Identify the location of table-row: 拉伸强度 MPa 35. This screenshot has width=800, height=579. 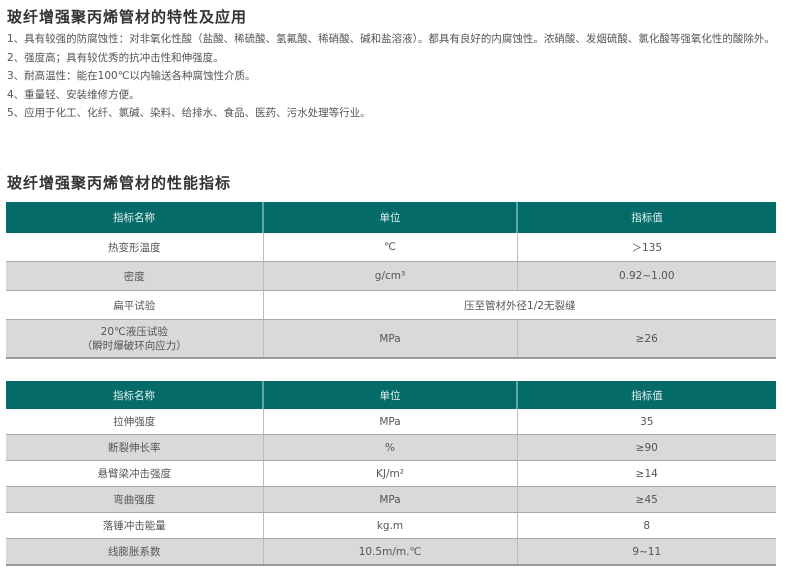
(391, 422).